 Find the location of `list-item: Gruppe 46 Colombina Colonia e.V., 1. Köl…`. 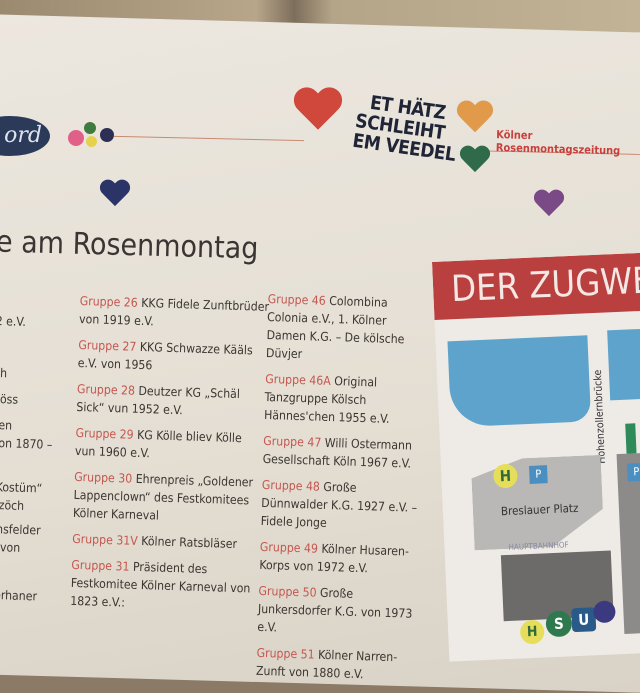

list-item: Gruppe 46 Colombina Colonia e.V., 1. Köl… is located at coordinates (335, 326).